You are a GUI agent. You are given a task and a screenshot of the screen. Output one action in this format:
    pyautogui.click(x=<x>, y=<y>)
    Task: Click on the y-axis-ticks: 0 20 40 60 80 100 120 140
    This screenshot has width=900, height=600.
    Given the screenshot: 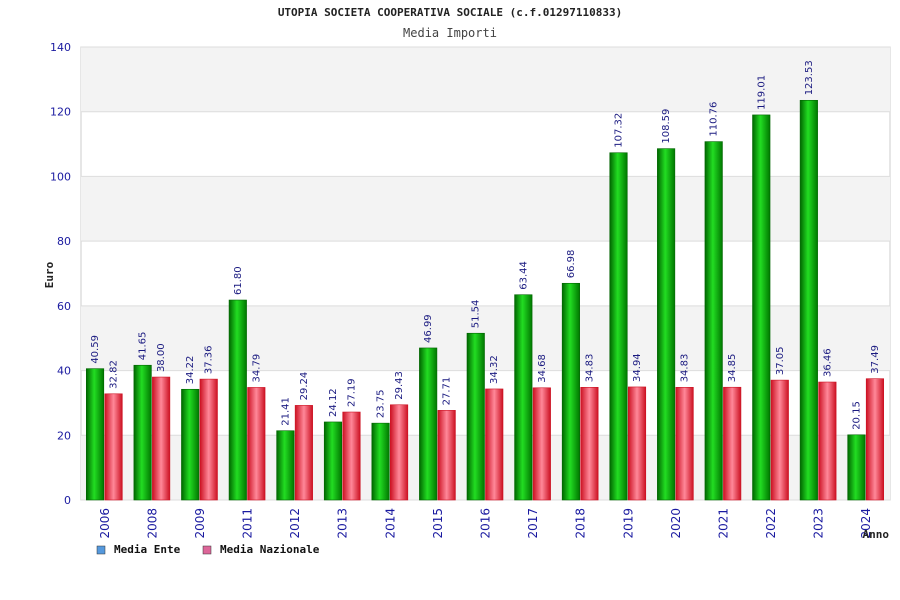 What is the action you would take?
    pyautogui.click(x=60, y=274)
    